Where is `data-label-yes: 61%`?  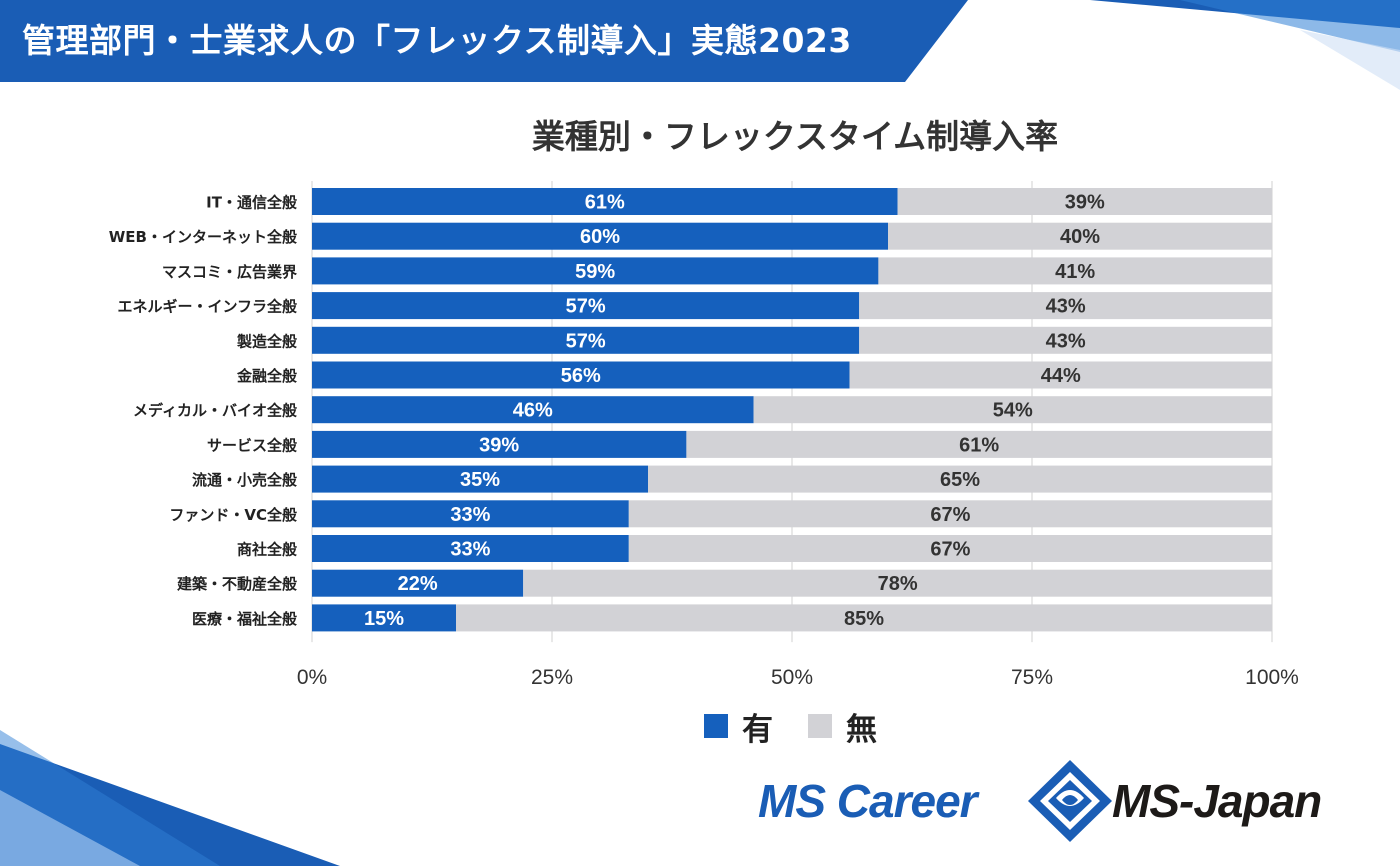 data-label-yes: 61% is located at coordinates (605, 203).